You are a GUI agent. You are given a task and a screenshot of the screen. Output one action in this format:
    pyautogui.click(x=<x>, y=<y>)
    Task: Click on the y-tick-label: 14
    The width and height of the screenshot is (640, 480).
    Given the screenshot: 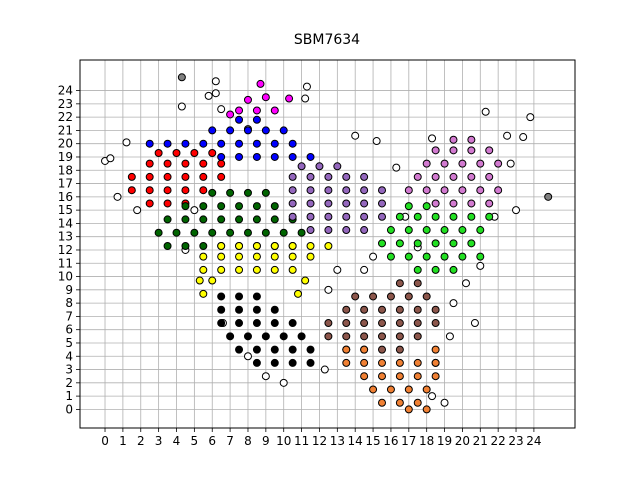 What is the action you would take?
    pyautogui.click(x=65, y=223)
    